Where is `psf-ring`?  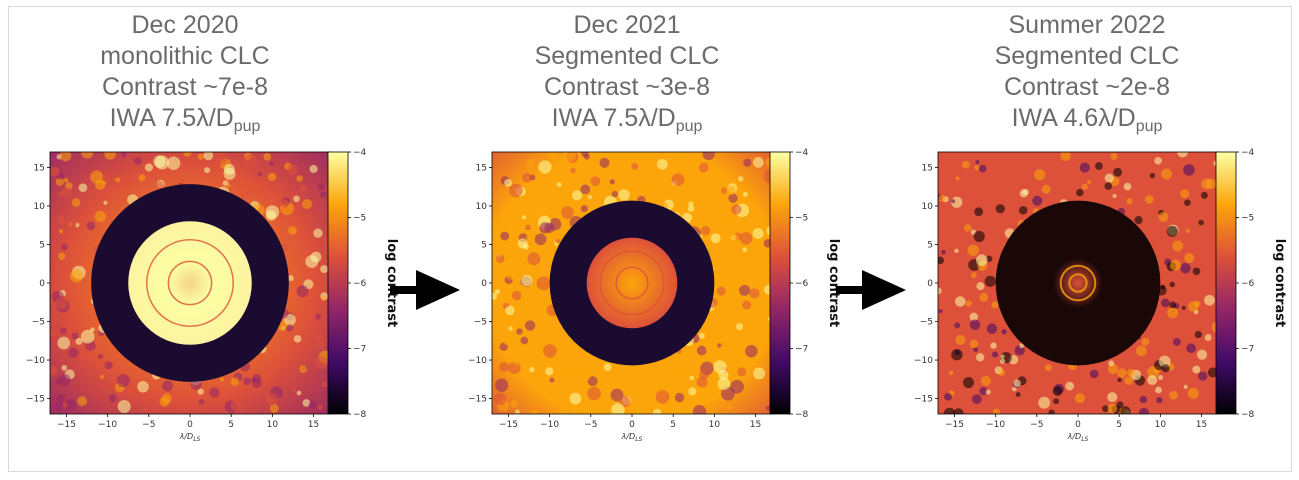
psf-ring is located at coordinates (190, 283).